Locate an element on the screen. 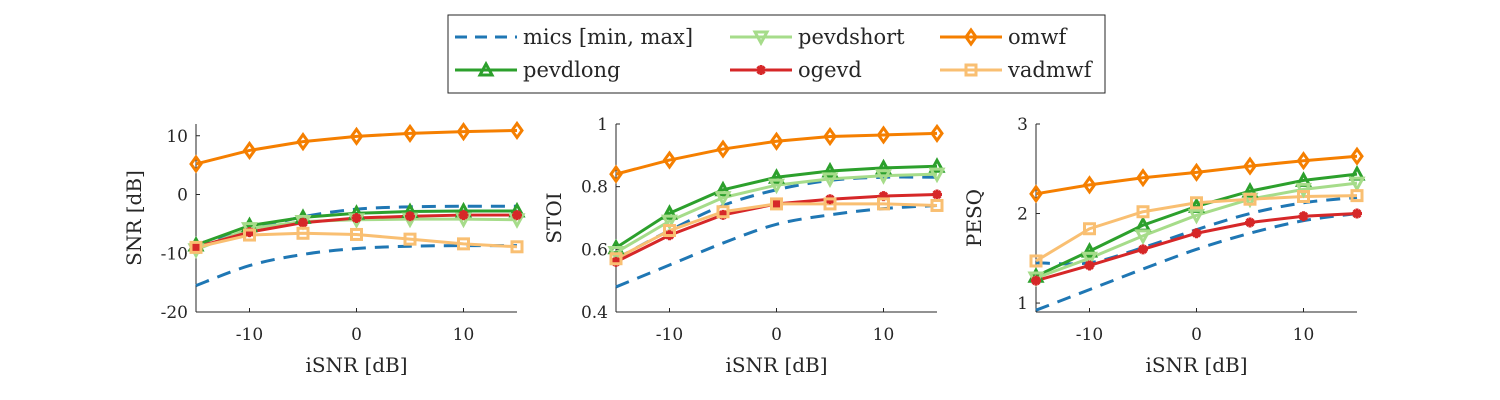 The height and width of the screenshot is (400, 1500). legend-label-pevdlong: pevdlong is located at coordinates (572, 70).